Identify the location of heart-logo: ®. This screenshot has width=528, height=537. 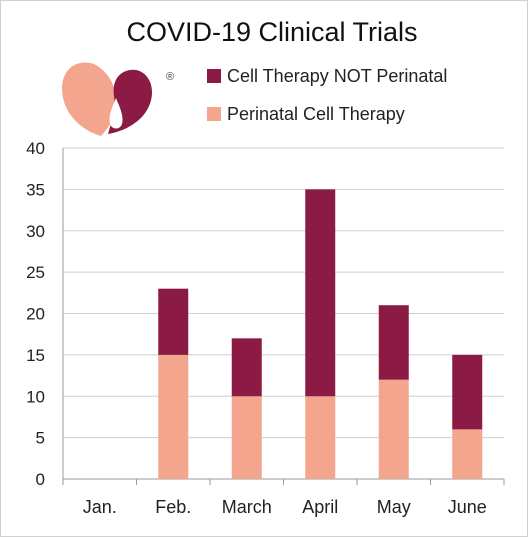
(118, 99).